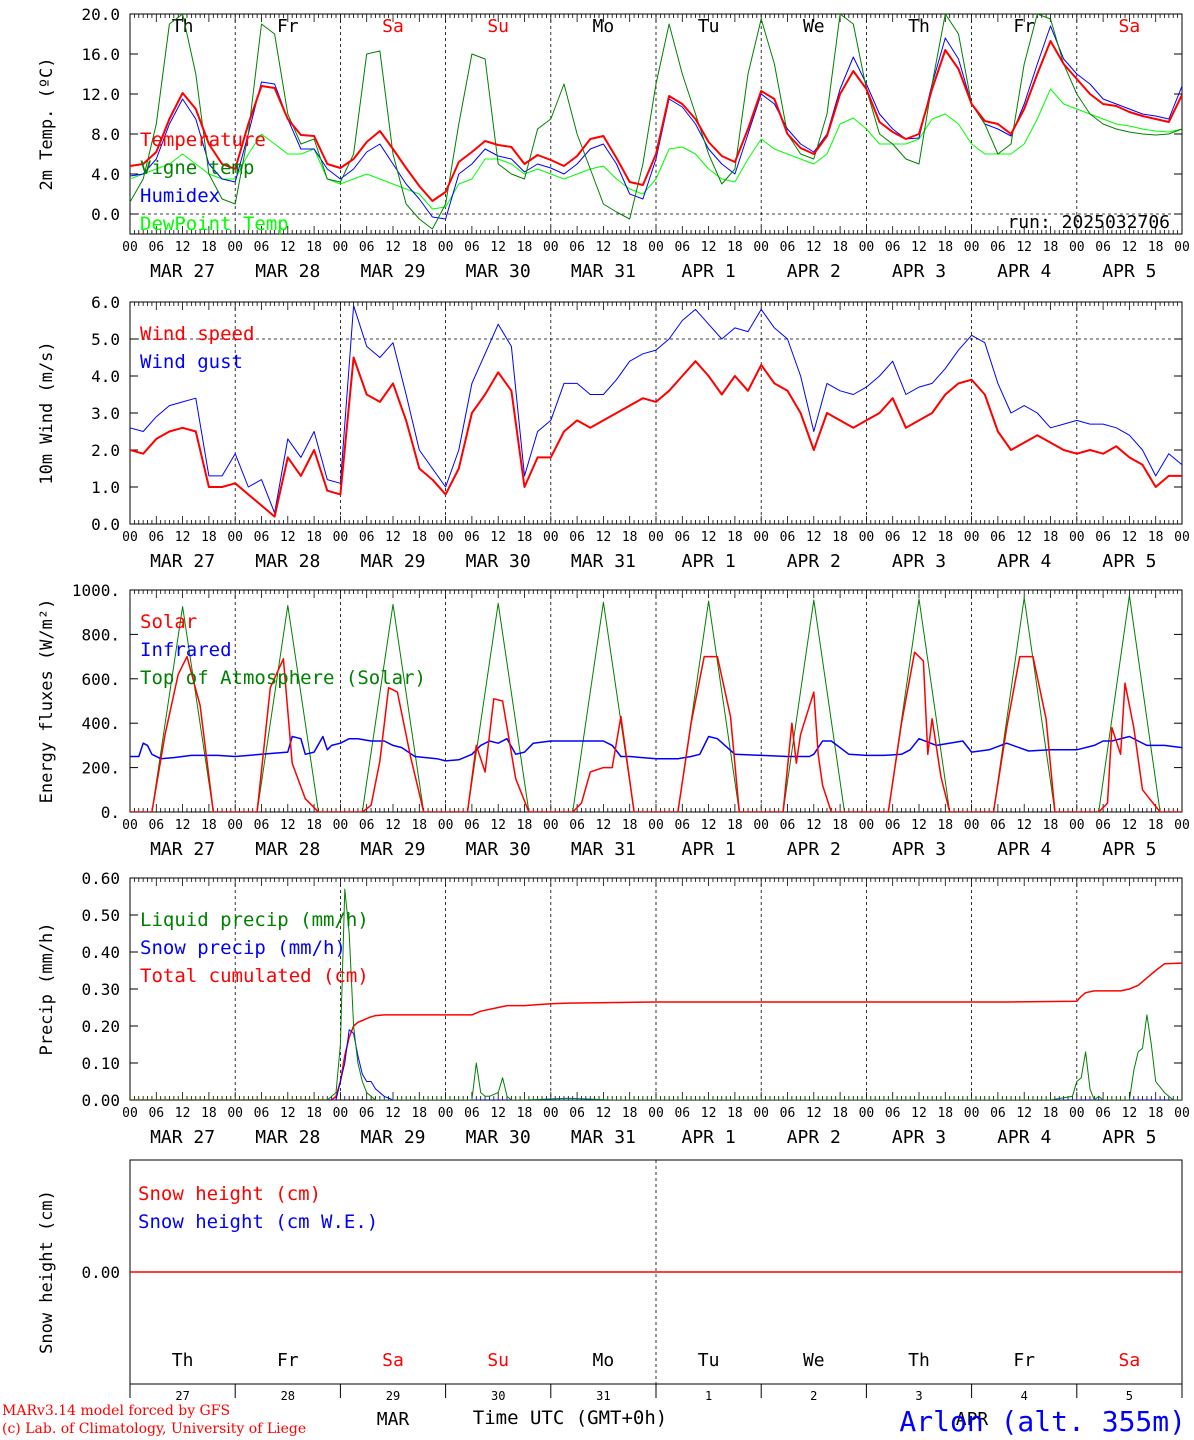  I want to click on series-infrared, so click(656, 748).